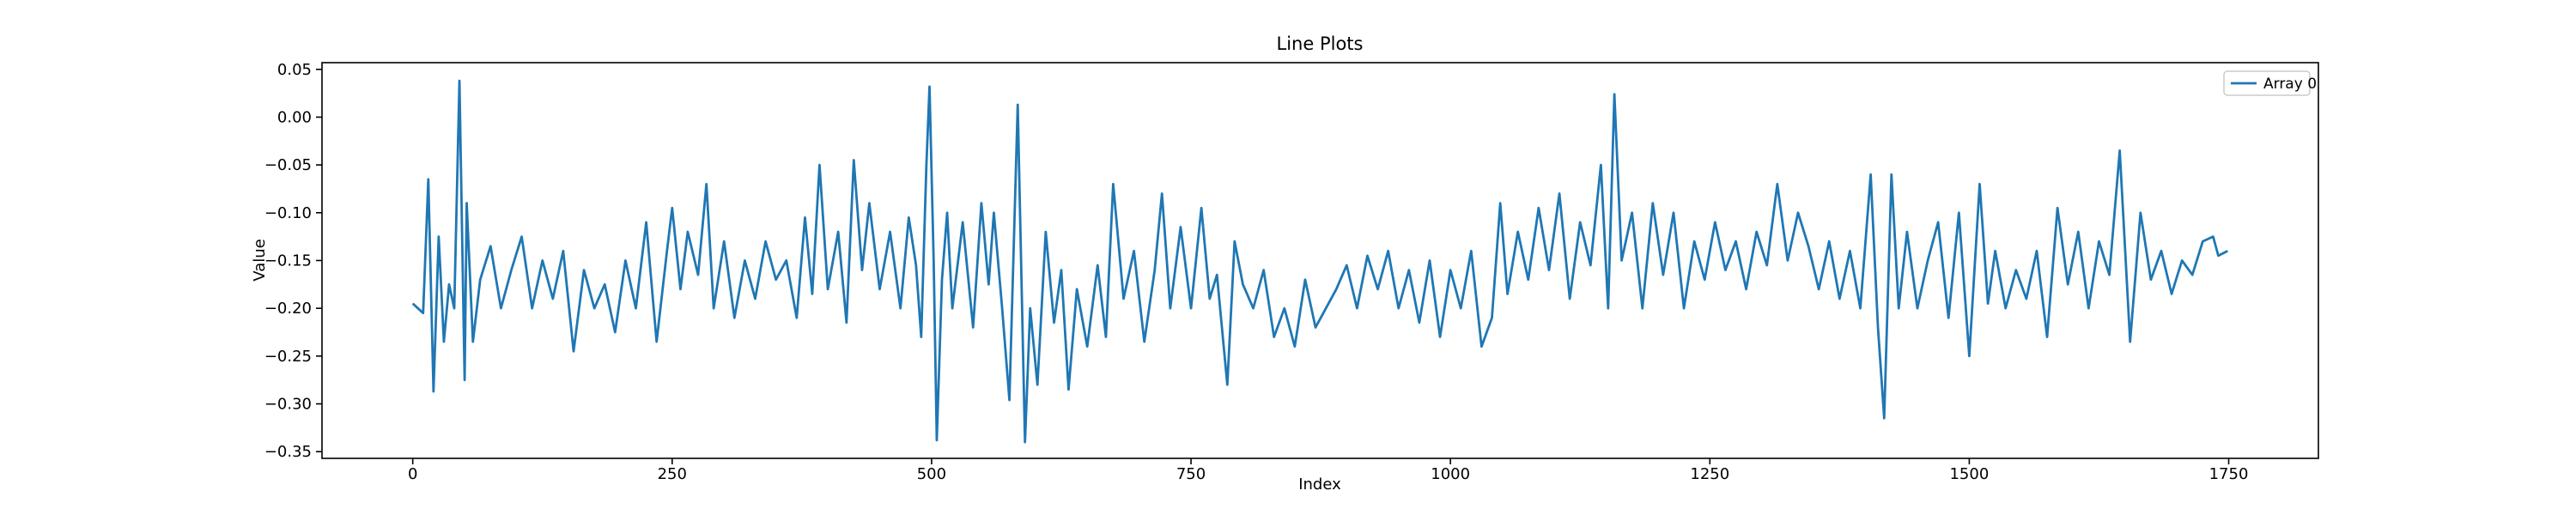  Describe the element at coordinates (288, 309) in the screenshot. I see `y-tick-label: −0.20` at that location.